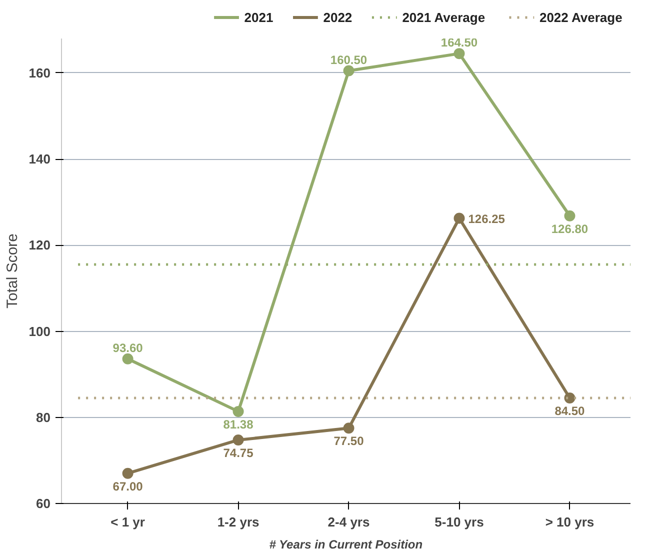 The width and height of the screenshot is (647, 559). I want to click on y-axis-title: Total Score, so click(12, 271).